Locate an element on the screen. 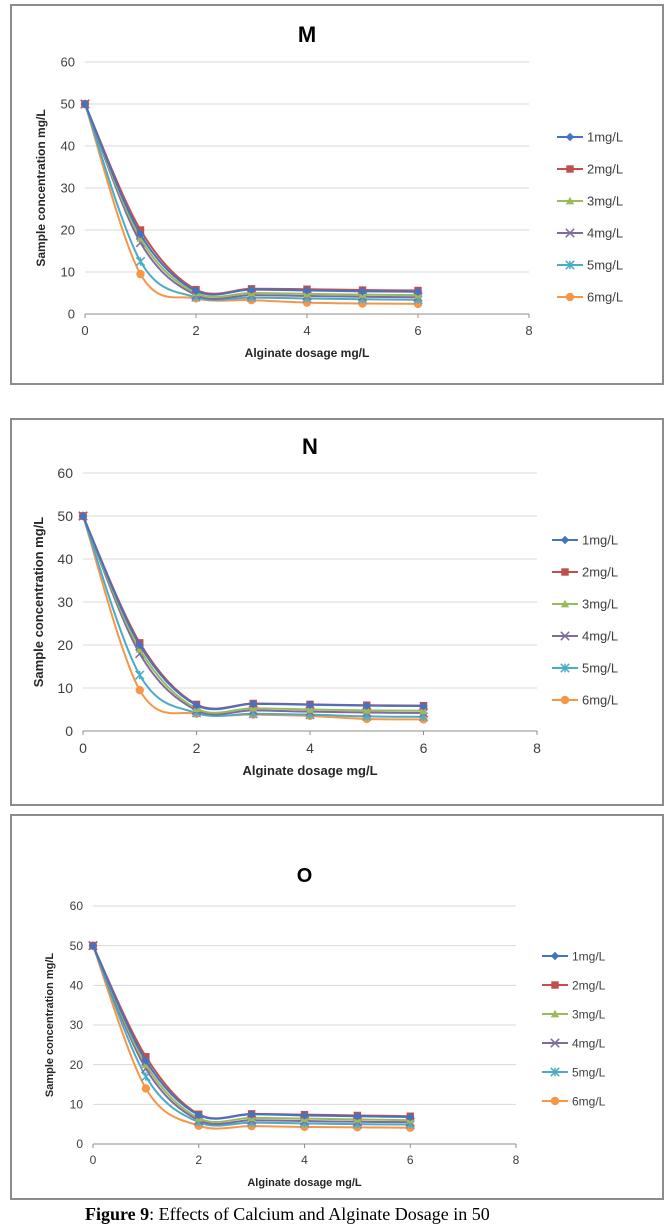  series-6mg-l is located at coordinates (251, 204).